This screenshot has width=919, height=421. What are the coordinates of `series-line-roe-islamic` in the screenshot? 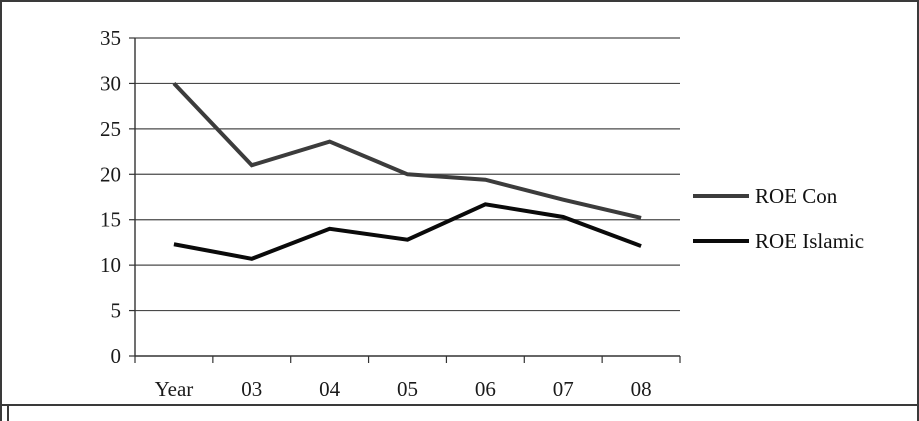 It's located at (407, 231).